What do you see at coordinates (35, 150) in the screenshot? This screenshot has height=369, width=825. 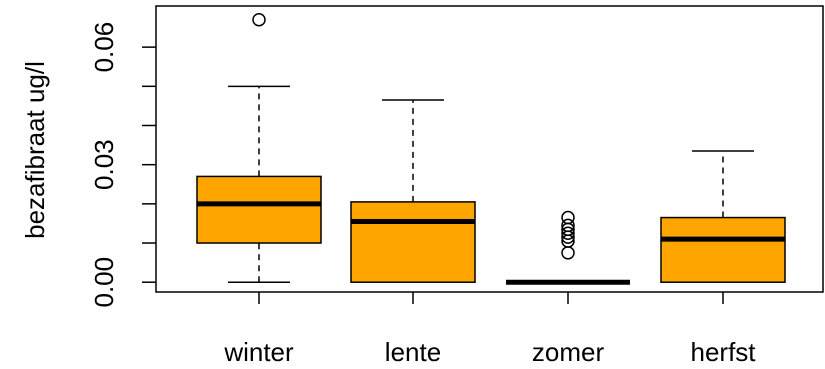 I see `y-axis-title: bezafibraat ug/l` at bounding box center [35, 150].